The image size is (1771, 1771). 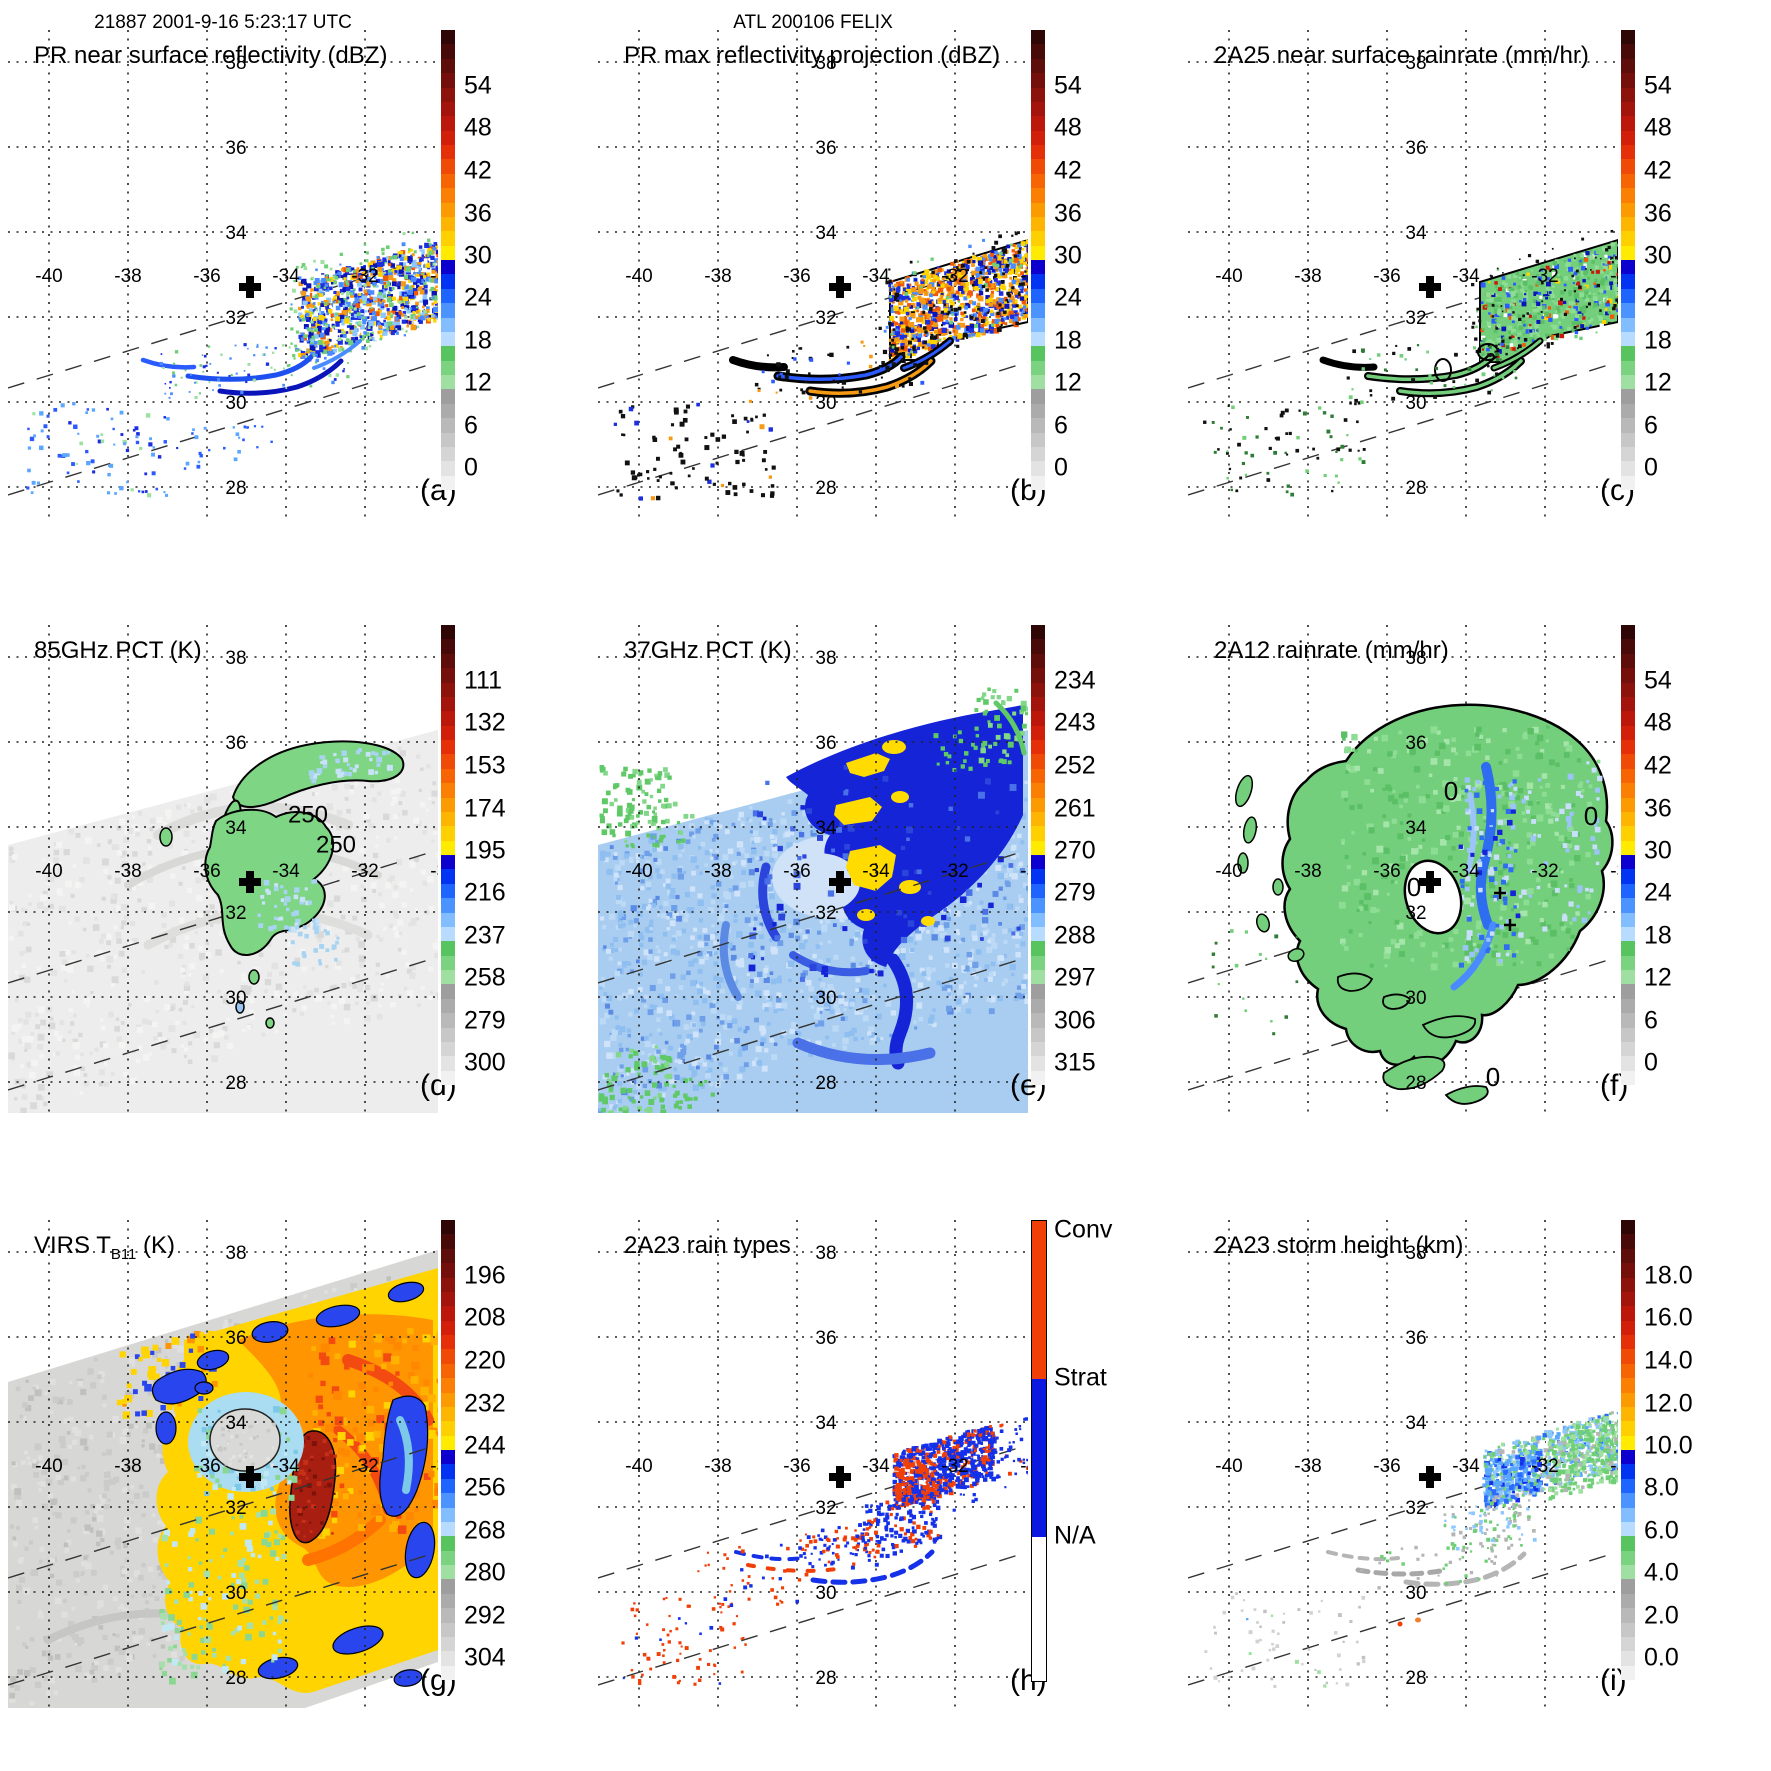 What do you see at coordinates (434, 276) in the screenshot?
I see `svg-text: -30` at bounding box center [434, 276].